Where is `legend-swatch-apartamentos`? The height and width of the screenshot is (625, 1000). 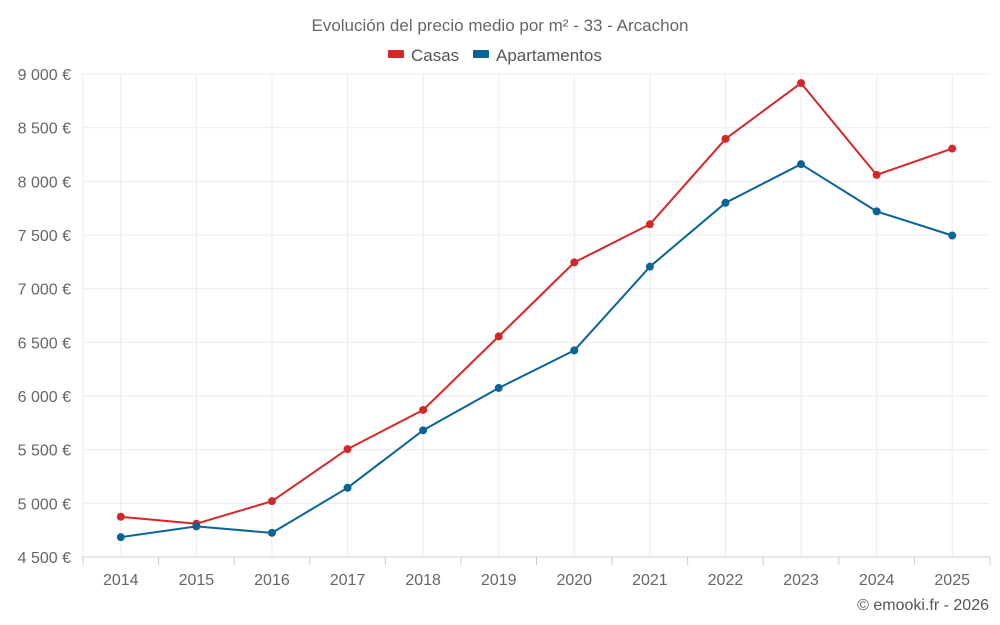
legend-swatch-apartamentos is located at coordinates (481, 54).